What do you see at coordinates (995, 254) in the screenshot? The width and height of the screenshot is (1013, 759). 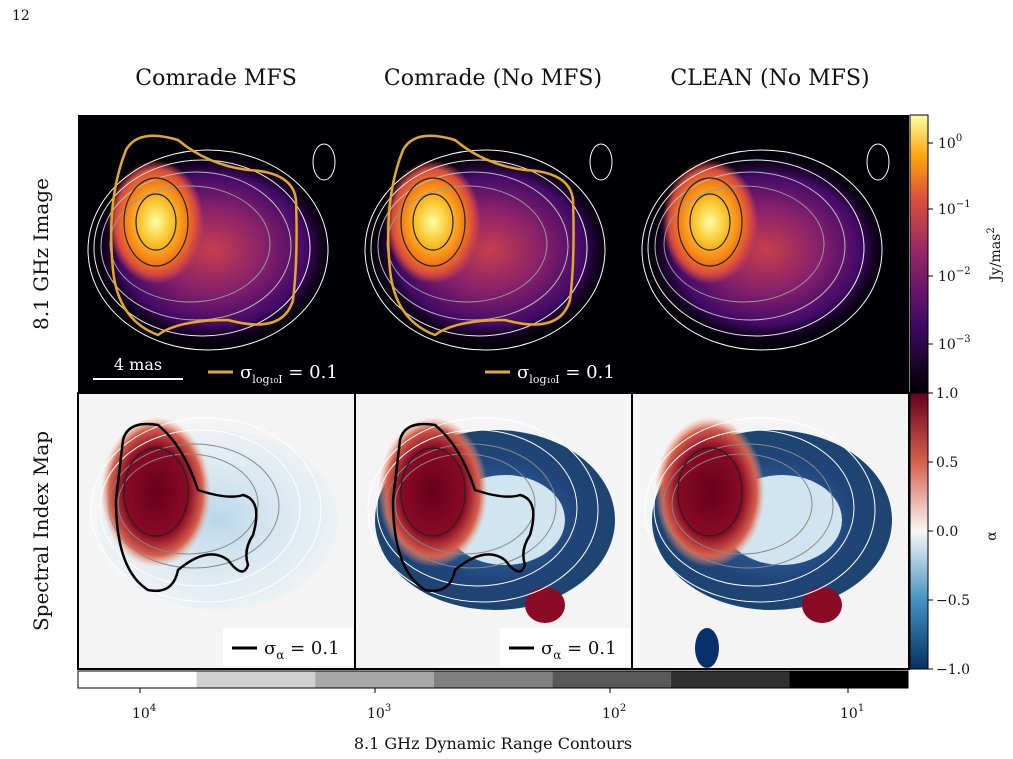 I see `colorbar-label: Jy/mas2` at bounding box center [995, 254].